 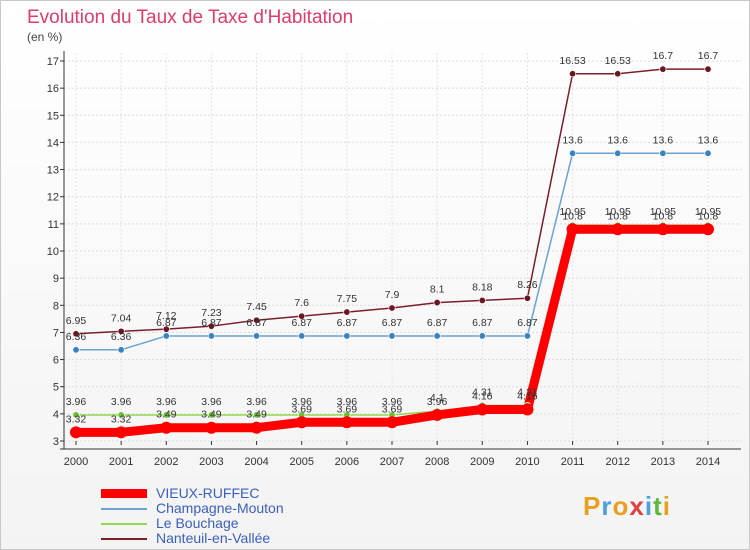 I want to click on data-label-le-bouchage: 4.31, so click(x=527, y=392).